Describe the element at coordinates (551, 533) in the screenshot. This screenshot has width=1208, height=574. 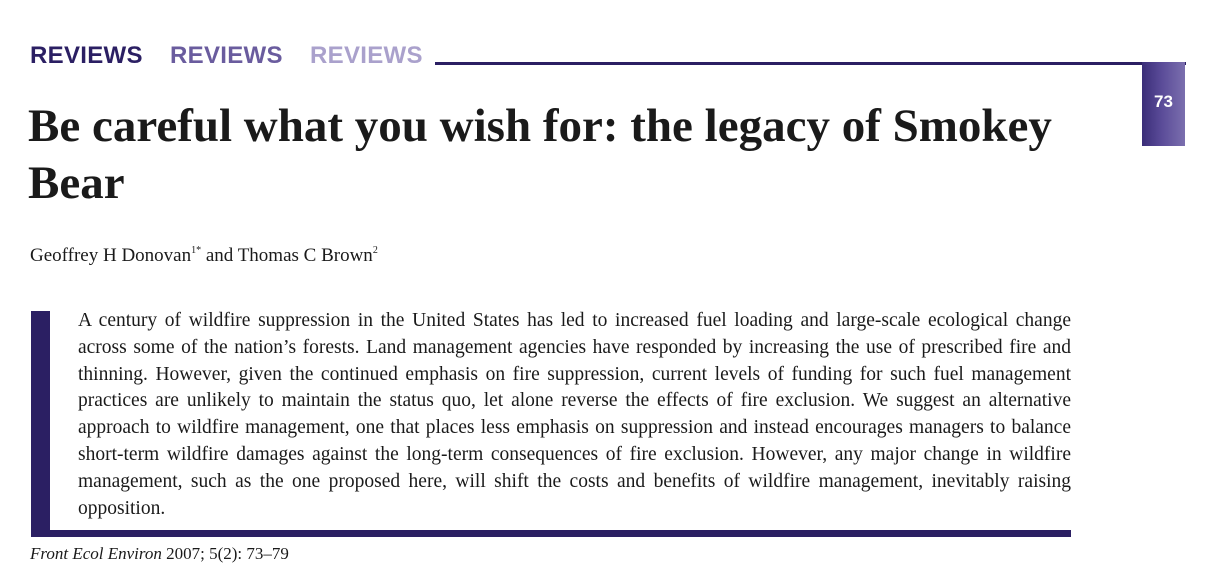
I see `abstract-bottom-rule` at that location.